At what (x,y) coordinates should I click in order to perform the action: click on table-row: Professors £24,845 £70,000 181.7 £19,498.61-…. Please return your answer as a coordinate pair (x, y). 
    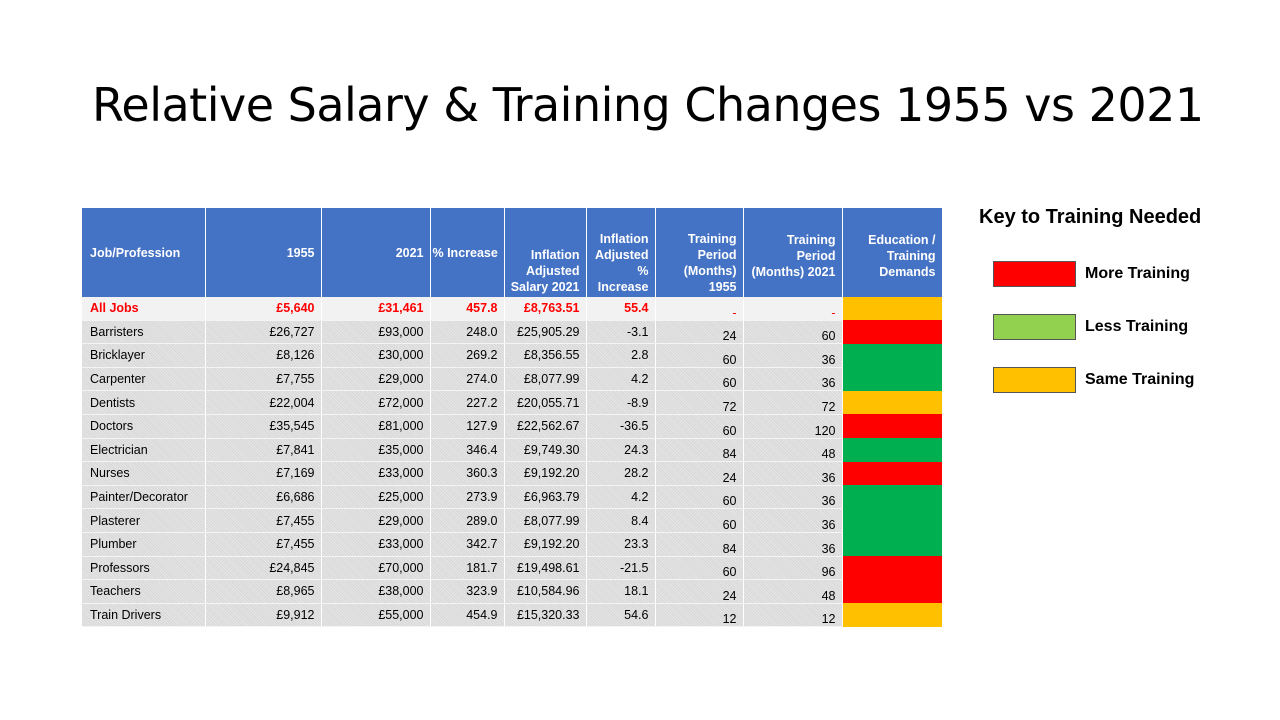
    Looking at the image, I should click on (512, 568).